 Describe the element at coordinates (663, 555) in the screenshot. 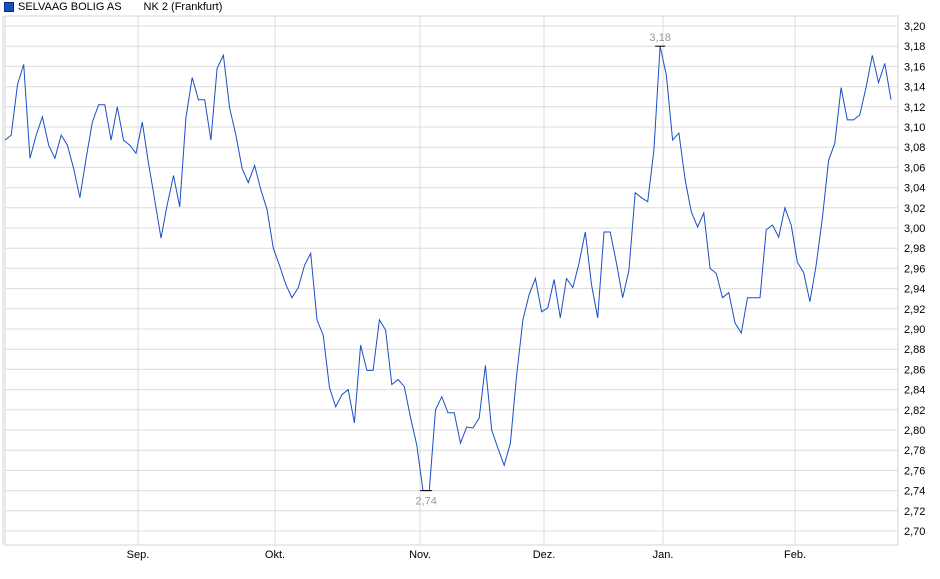

I see `x-tick-label: Jan.` at that location.